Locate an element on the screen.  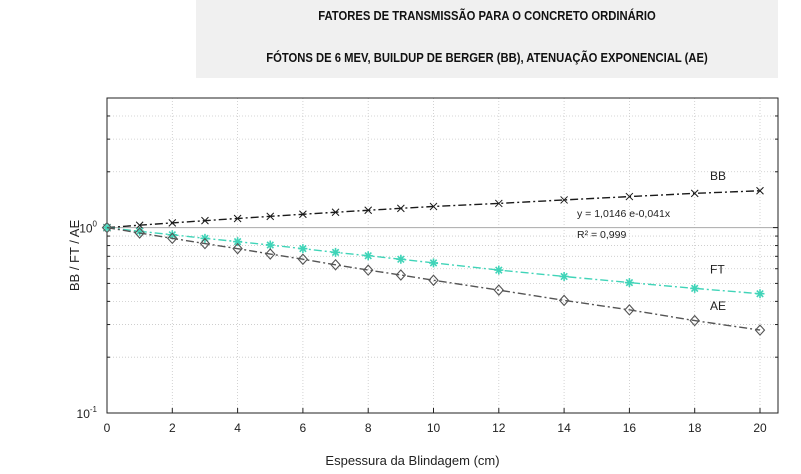
series-label-ft: FT is located at coordinates (717, 270).